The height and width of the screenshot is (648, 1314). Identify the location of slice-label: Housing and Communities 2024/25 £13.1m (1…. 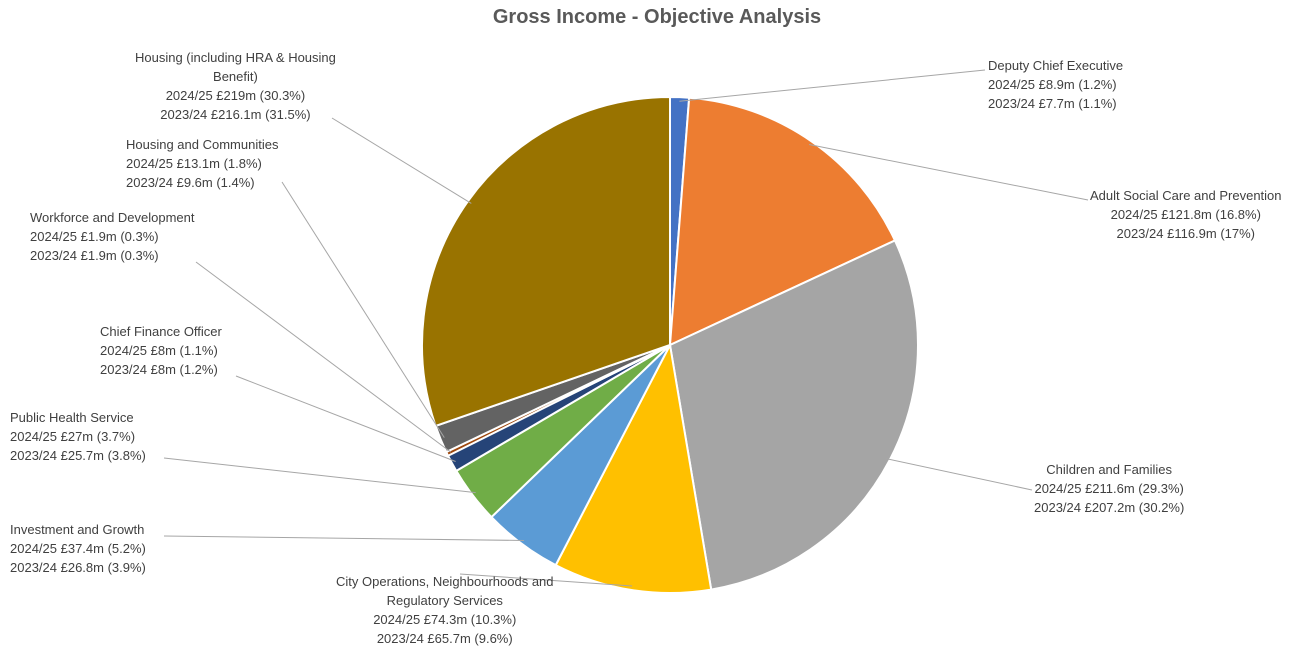
(202, 163).